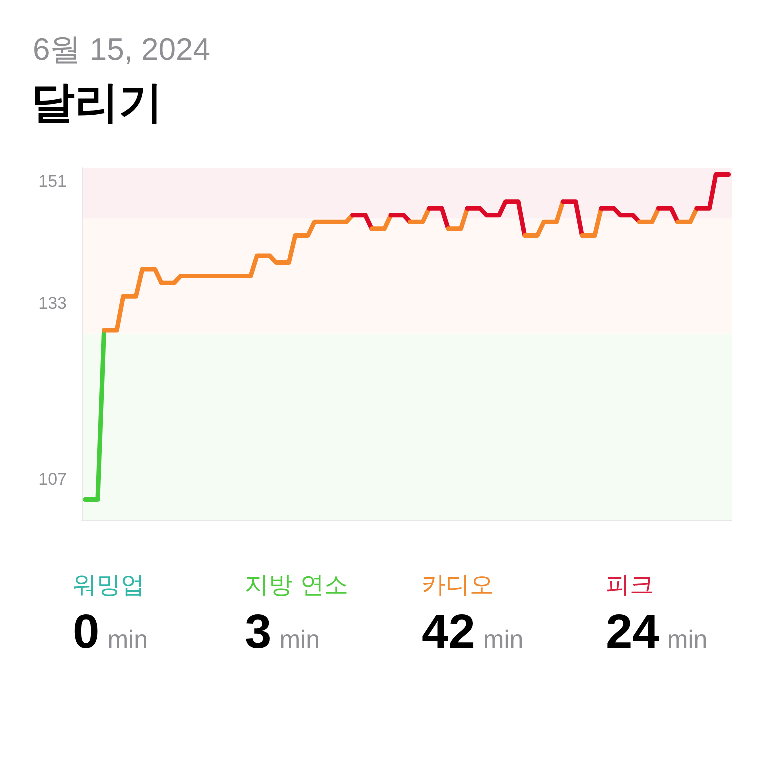 This screenshot has width=764, height=764. What do you see at coordinates (86, 632) in the screenshot?
I see `data-label: 0` at bounding box center [86, 632].